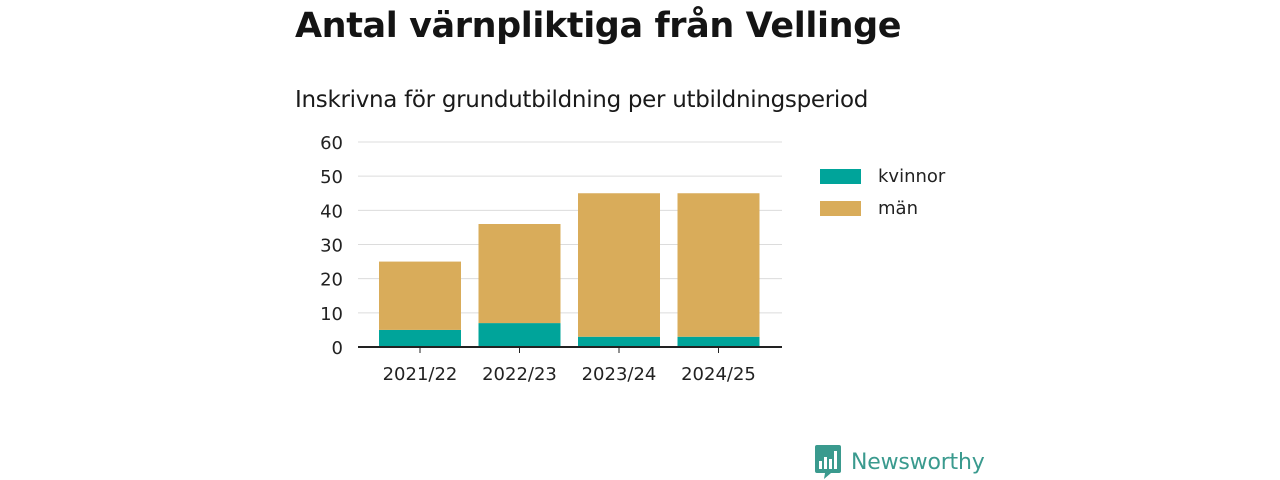 Image resolution: width=1280 pixels, height=480 pixels. What do you see at coordinates (828, 462) in the screenshot?
I see `newsworthy-bar-chart-icon` at bounding box center [828, 462].